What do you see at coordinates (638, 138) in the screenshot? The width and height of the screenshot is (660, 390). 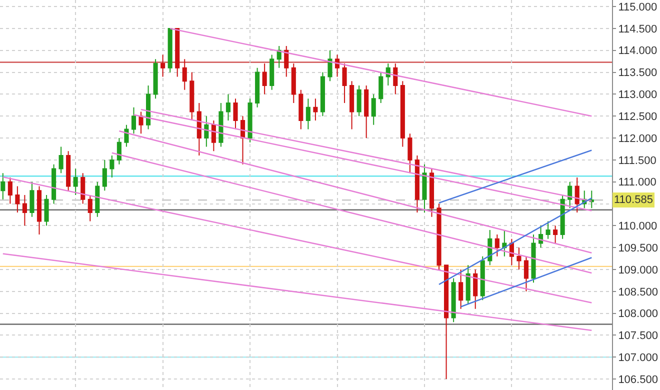 I see `y-tick-label: 112.000` at bounding box center [638, 138].